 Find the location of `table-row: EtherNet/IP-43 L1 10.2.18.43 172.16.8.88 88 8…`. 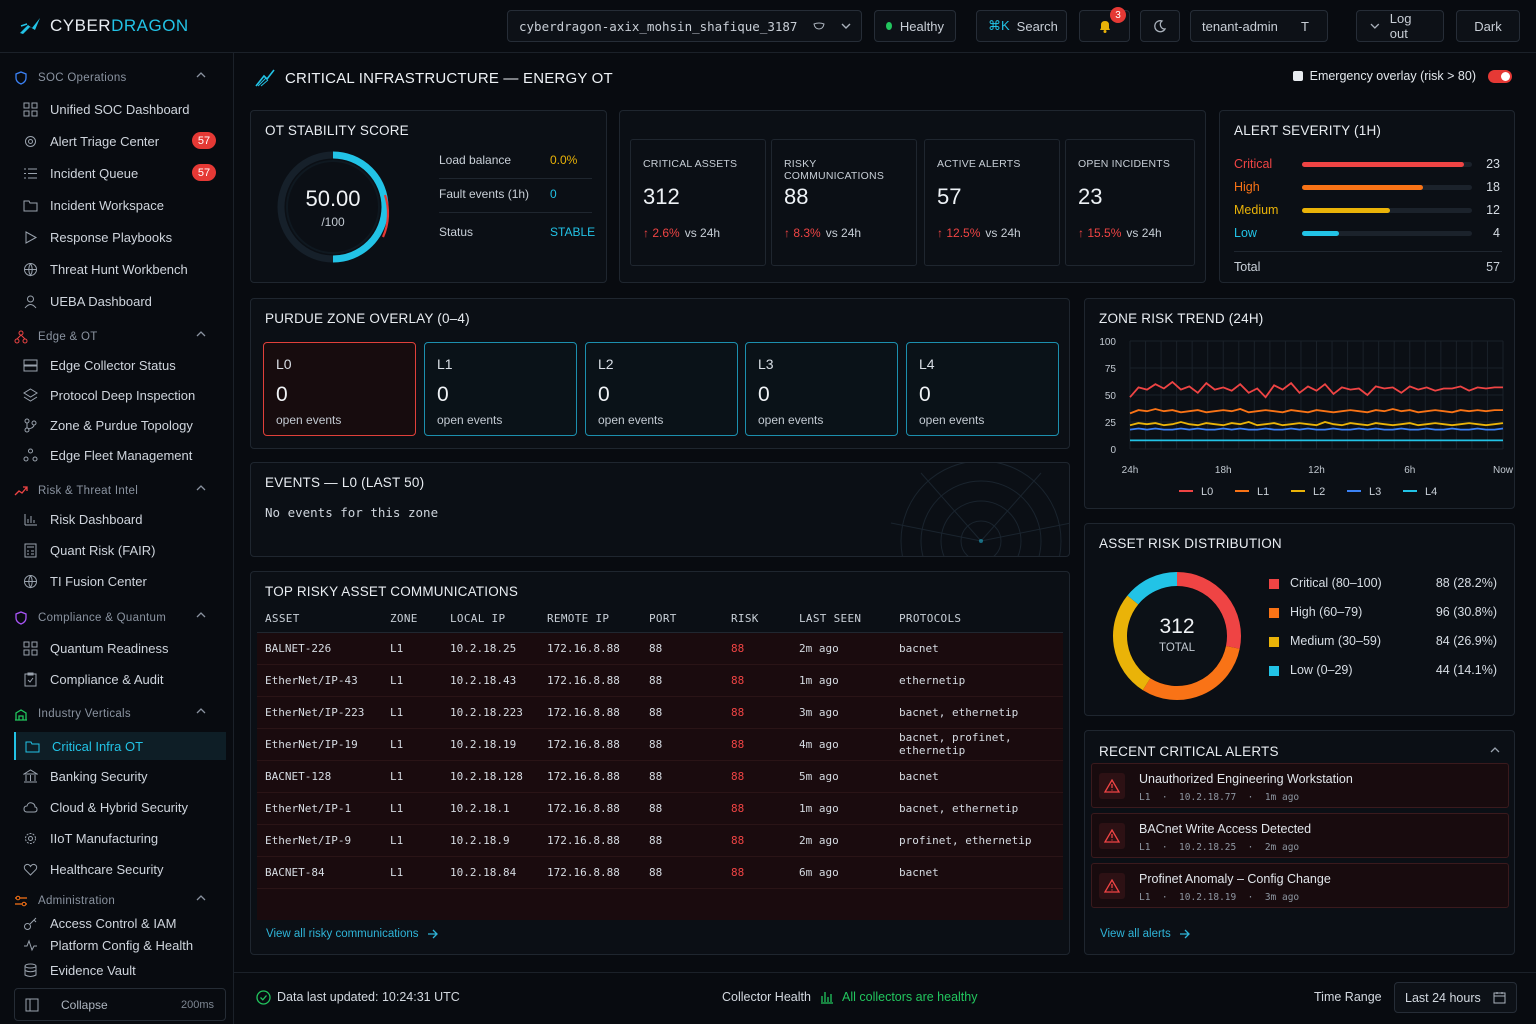

table-row: EtherNet/IP-43 L1 10.2.18.43 172.16.8.88 88 8… is located at coordinates (660, 680).